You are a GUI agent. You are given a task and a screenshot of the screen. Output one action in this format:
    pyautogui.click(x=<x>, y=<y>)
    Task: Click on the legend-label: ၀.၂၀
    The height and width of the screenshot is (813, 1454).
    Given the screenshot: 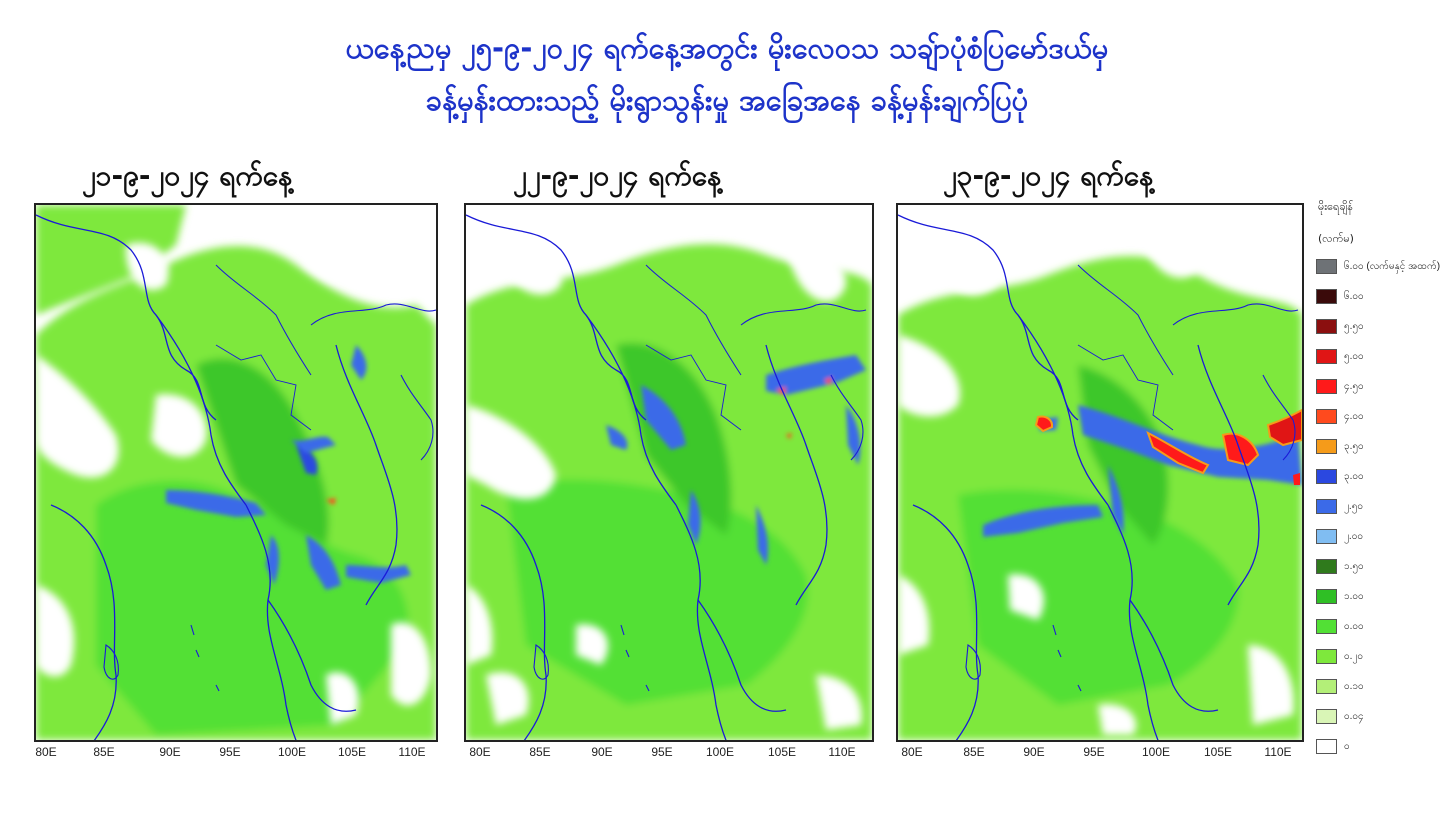 What is the action you would take?
    pyautogui.click(x=1353, y=656)
    